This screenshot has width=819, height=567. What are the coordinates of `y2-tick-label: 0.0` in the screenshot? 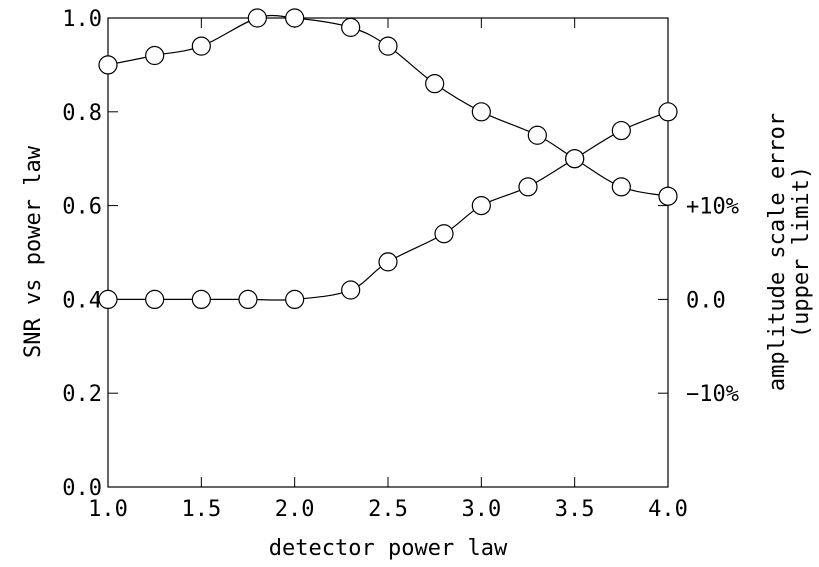 It's located at (706, 300).